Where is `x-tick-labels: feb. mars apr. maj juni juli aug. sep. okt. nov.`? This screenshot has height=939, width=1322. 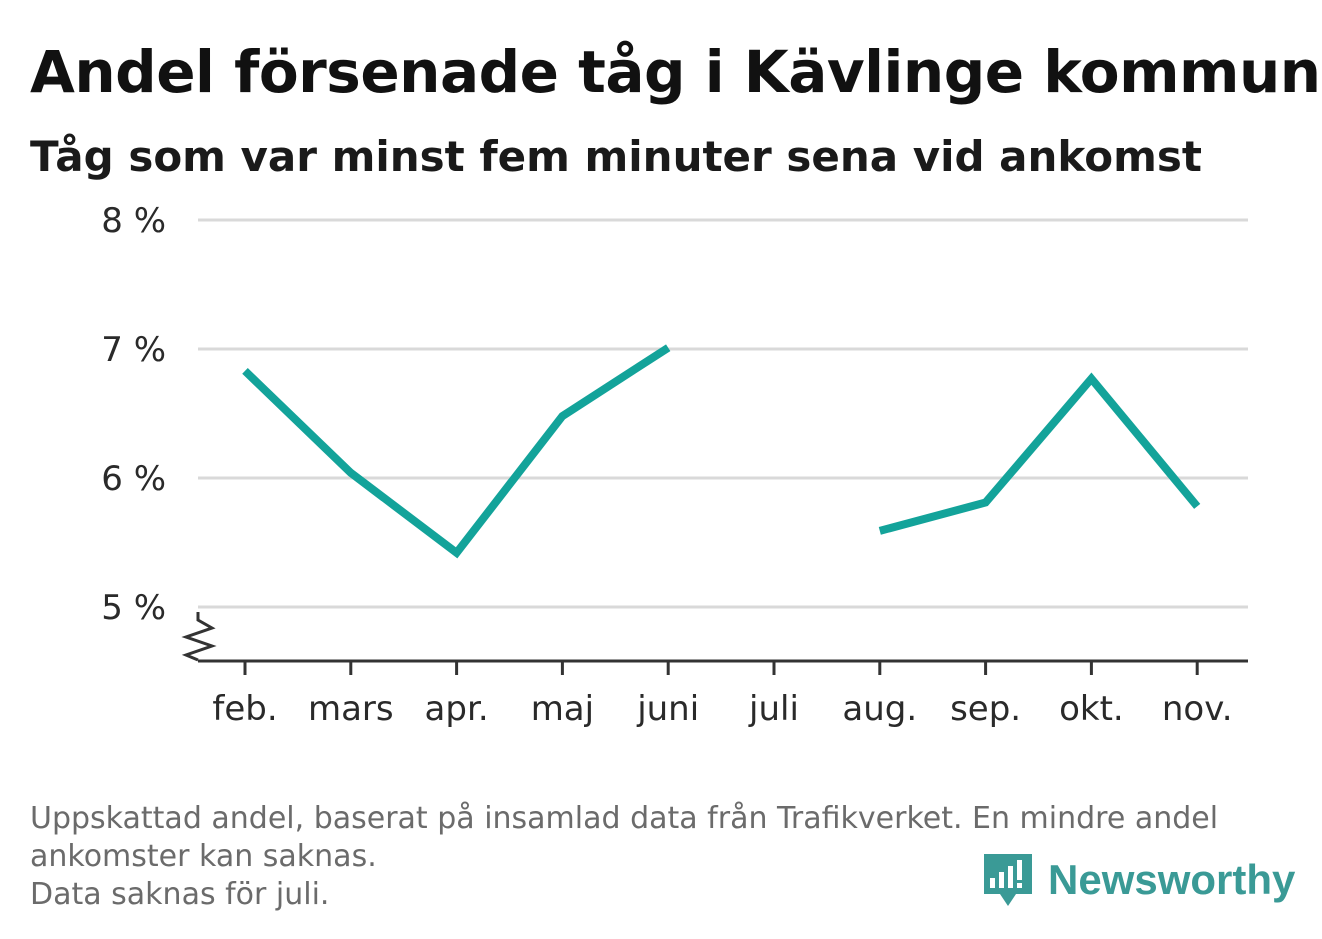
x-tick-labels: feb. mars apr. maj juni juli aug. sep. okt. nov. is located at coordinates (722, 709).